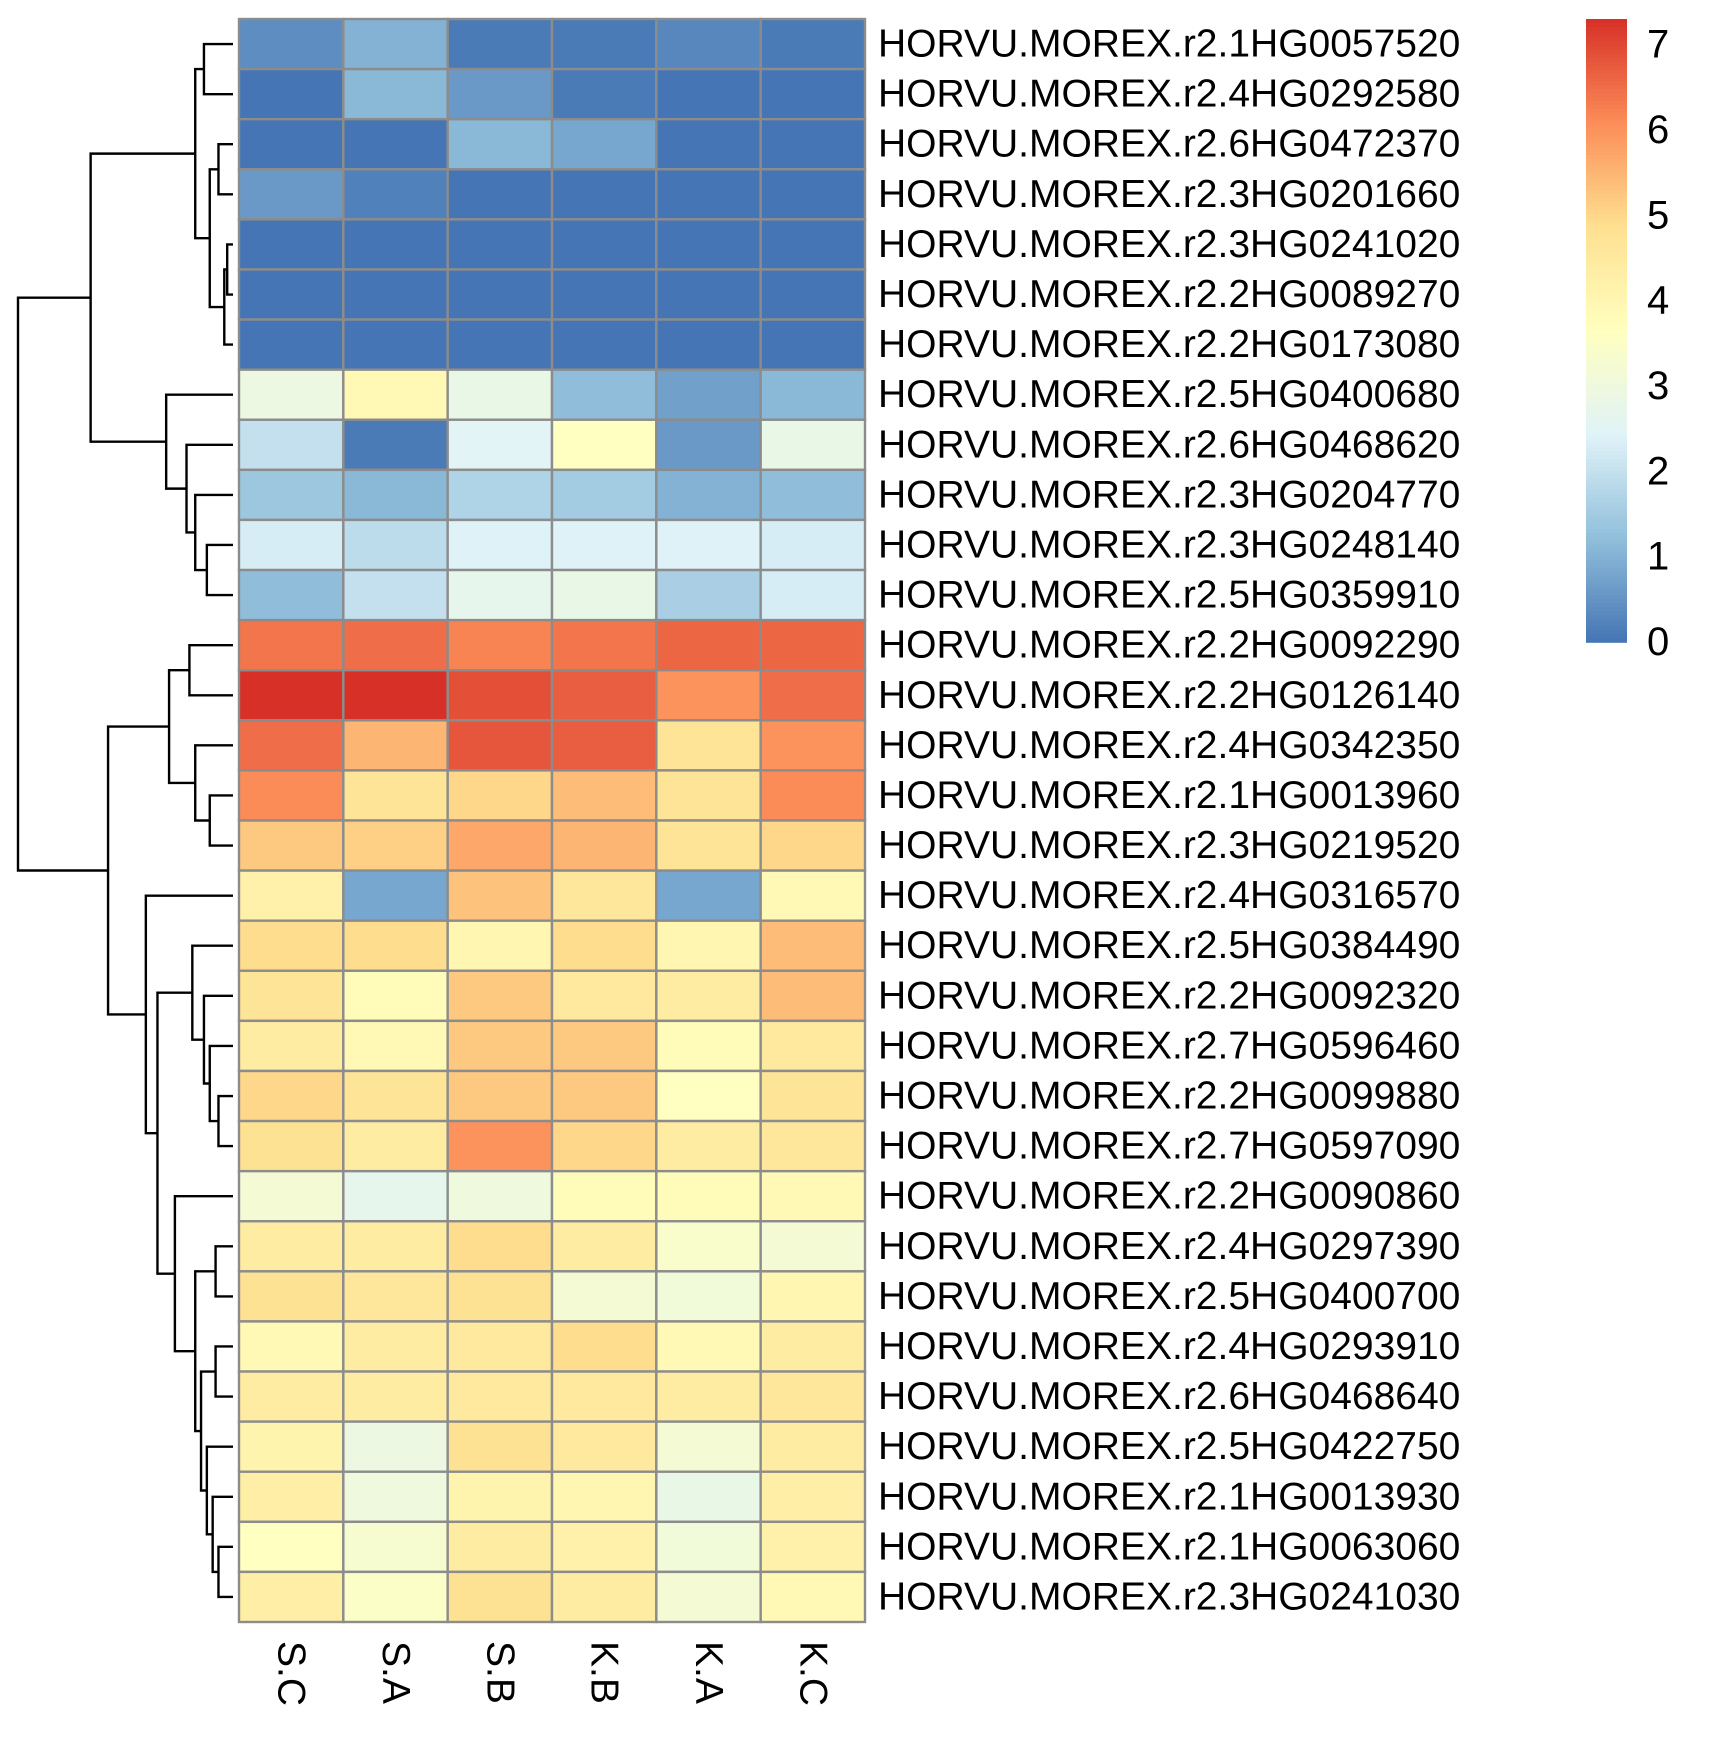  Describe the element at coordinates (1169, 1546) in the screenshot. I see `row-label: HORVU.MOREX.r2.1HG0063060` at that location.